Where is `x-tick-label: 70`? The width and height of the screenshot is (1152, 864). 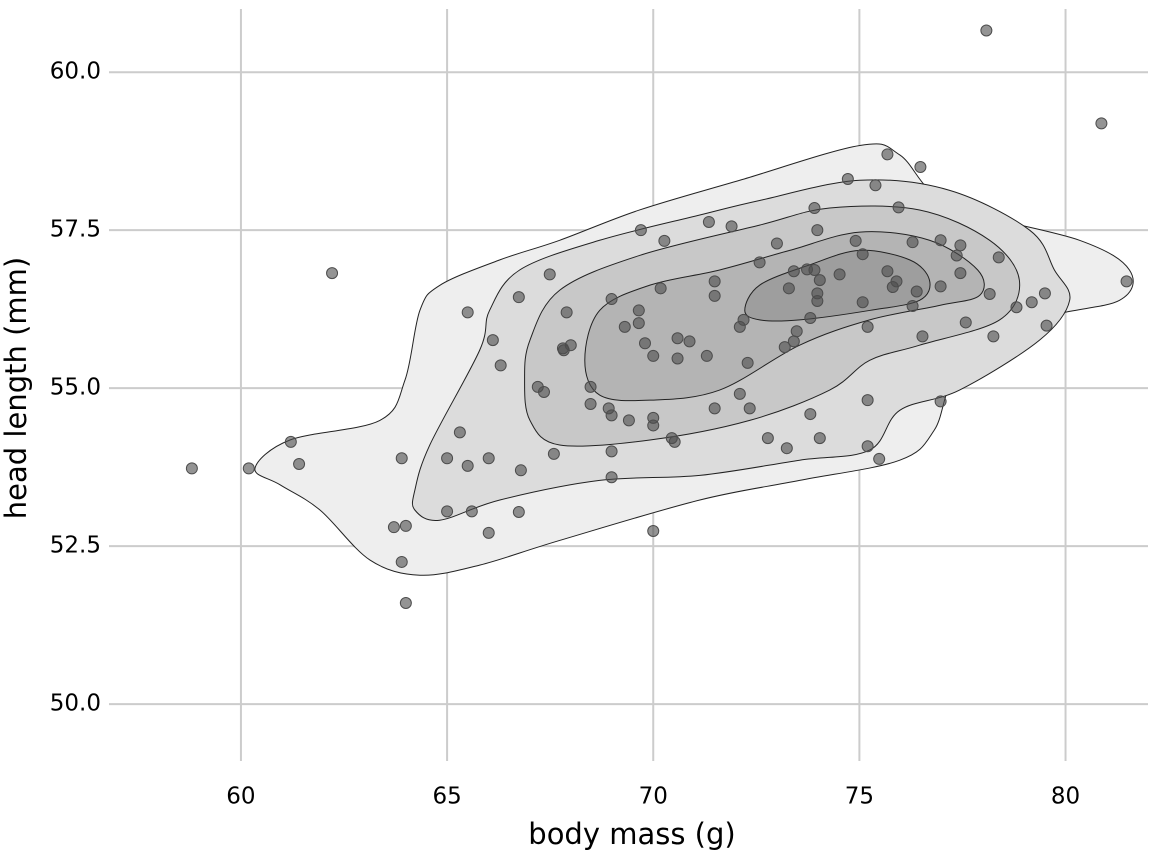
x-tick-label: 70 is located at coordinates (653, 797).